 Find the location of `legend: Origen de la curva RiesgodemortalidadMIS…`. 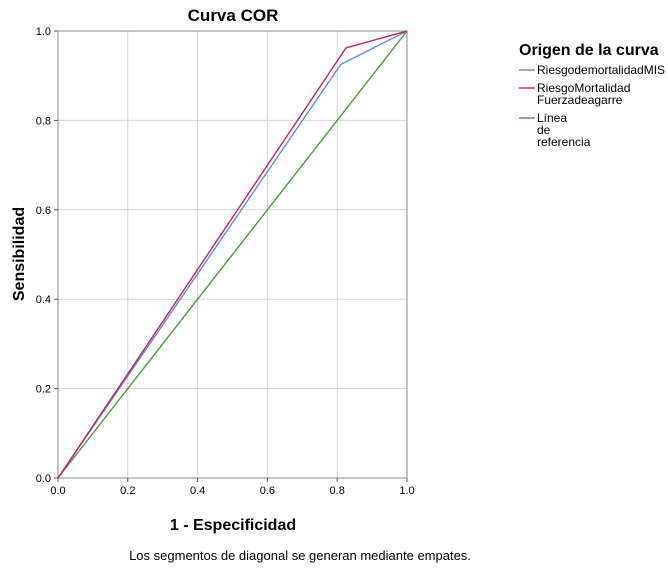

legend: Origen de la curva RiesgodemortalidadMIS… is located at coordinates (592, 95).